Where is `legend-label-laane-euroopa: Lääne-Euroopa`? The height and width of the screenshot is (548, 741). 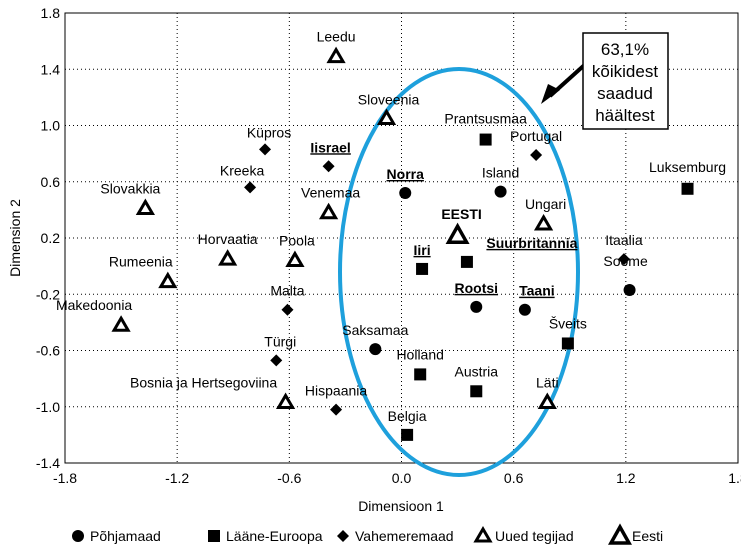 legend-label-laane-euroopa: Lääne-Euroopa is located at coordinates (274, 536).